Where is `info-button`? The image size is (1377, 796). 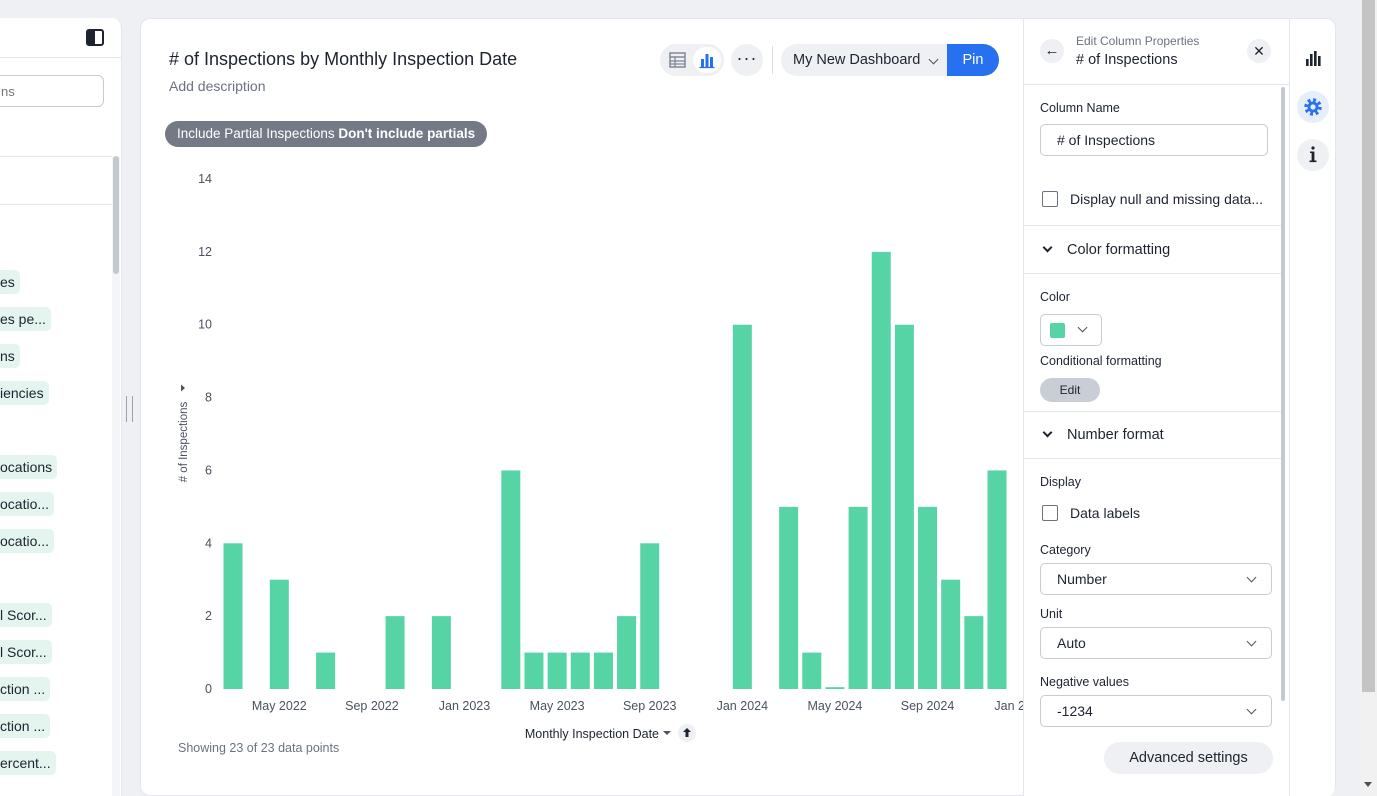 info-button is located at coordinates (1313, 155).